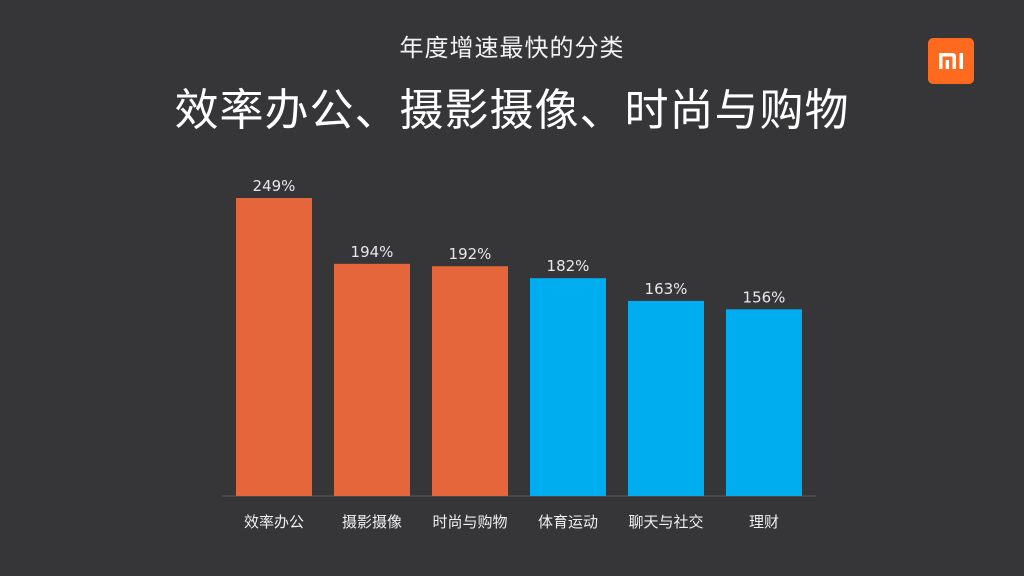  What do you see at coordinates (512, 110) in the screenshot?
I see `page-title: 效率办公、摄影摄像、时尚与购物` at bounding box center [512, 110].